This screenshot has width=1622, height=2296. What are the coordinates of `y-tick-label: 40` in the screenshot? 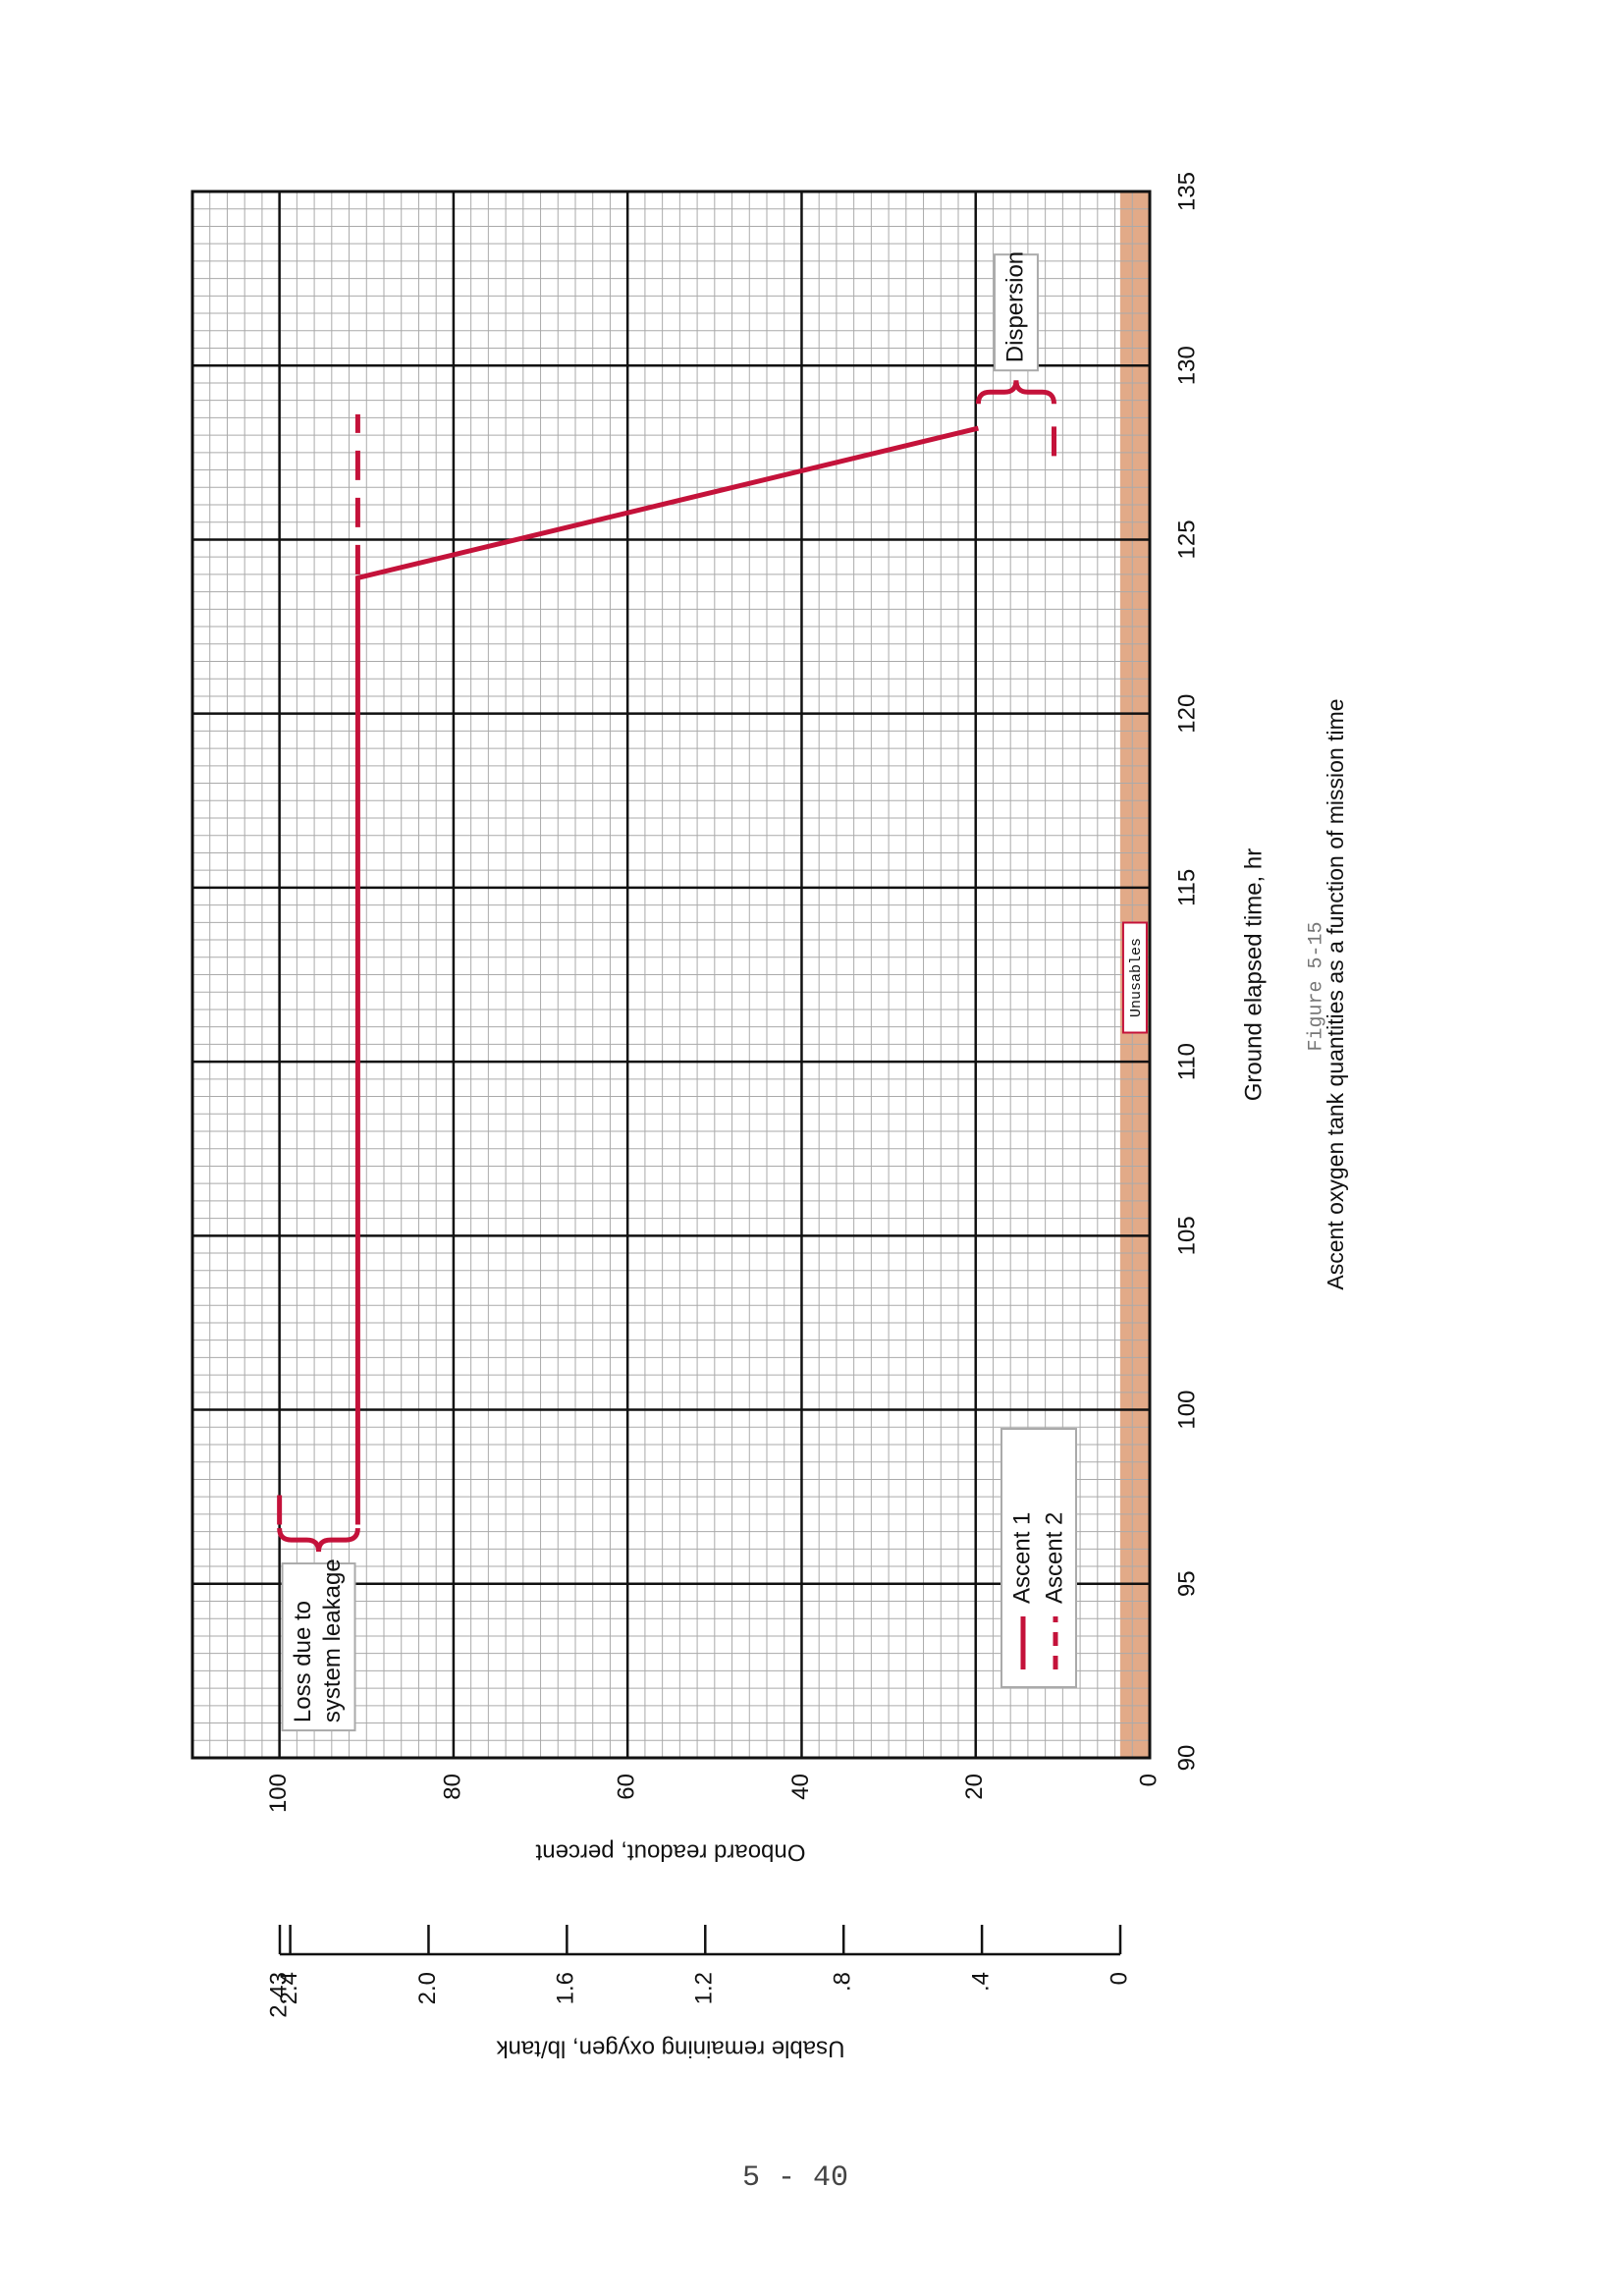 It's located at (800, 1787).